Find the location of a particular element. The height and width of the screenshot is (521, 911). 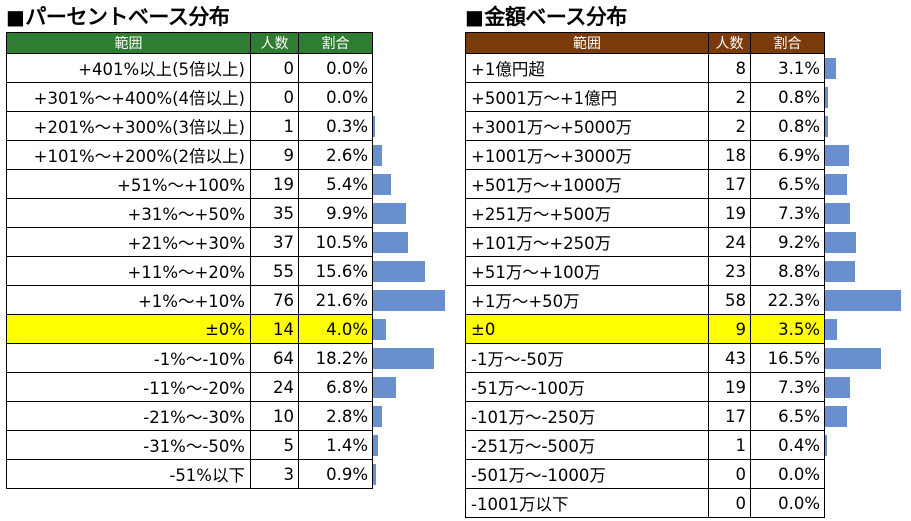

amount-distribution-title: ■金額ベース分布 is located at coordinates (684, 16).